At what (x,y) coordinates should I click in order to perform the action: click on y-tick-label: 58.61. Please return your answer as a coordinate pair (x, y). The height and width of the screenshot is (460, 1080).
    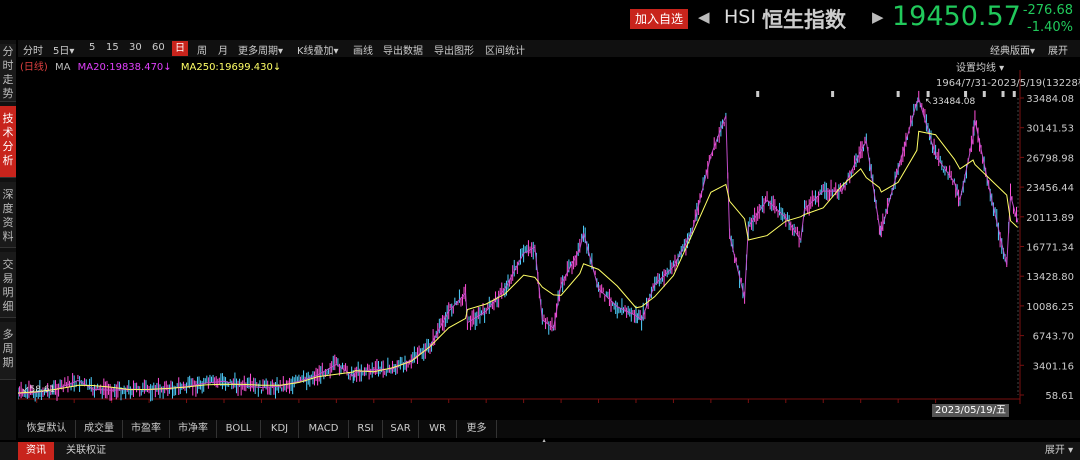
    Looking at the image, I should click on (1059, 396).